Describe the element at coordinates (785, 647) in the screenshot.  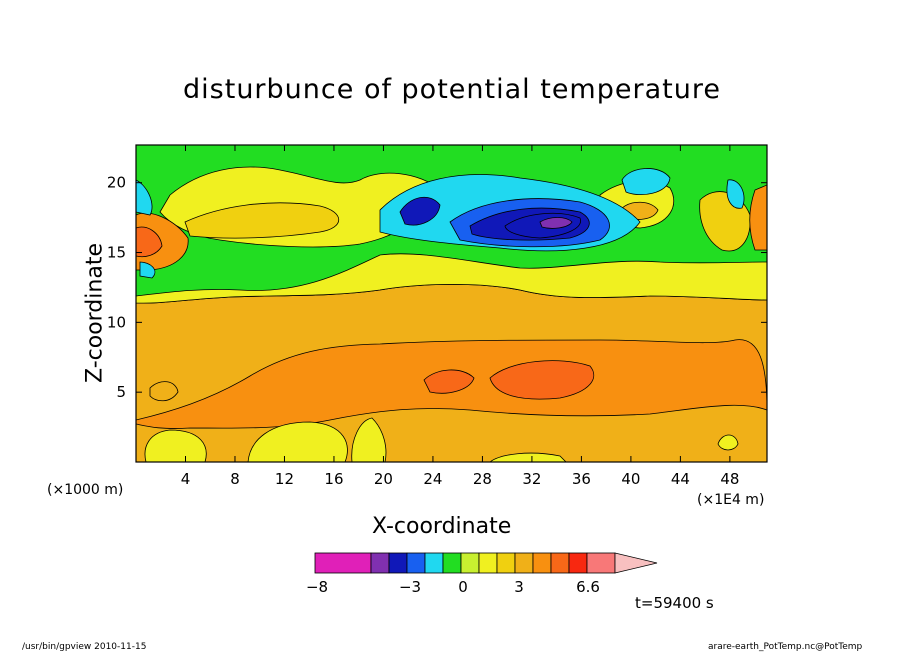
I see `footer-right: arare-earth_PotTemp.nc@PotTemp` at that location.